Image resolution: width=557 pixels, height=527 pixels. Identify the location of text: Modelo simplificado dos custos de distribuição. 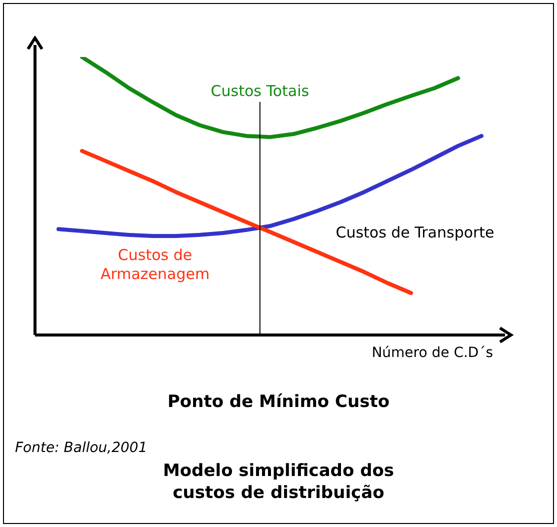
(279, 482).